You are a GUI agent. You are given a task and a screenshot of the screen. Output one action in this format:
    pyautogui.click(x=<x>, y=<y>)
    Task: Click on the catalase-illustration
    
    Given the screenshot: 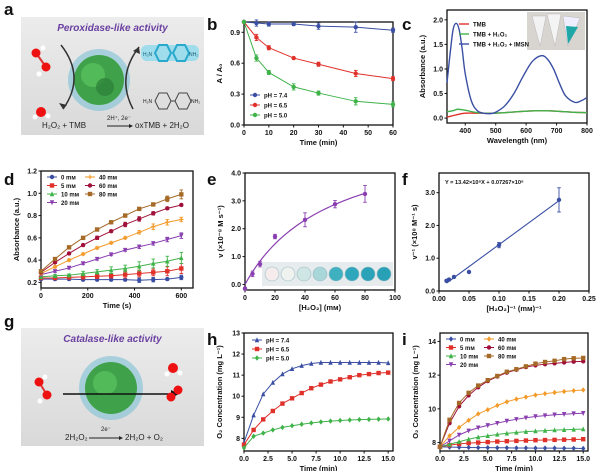 What is the action you would take?
    pyautogui.click(x=108, y=398)
    